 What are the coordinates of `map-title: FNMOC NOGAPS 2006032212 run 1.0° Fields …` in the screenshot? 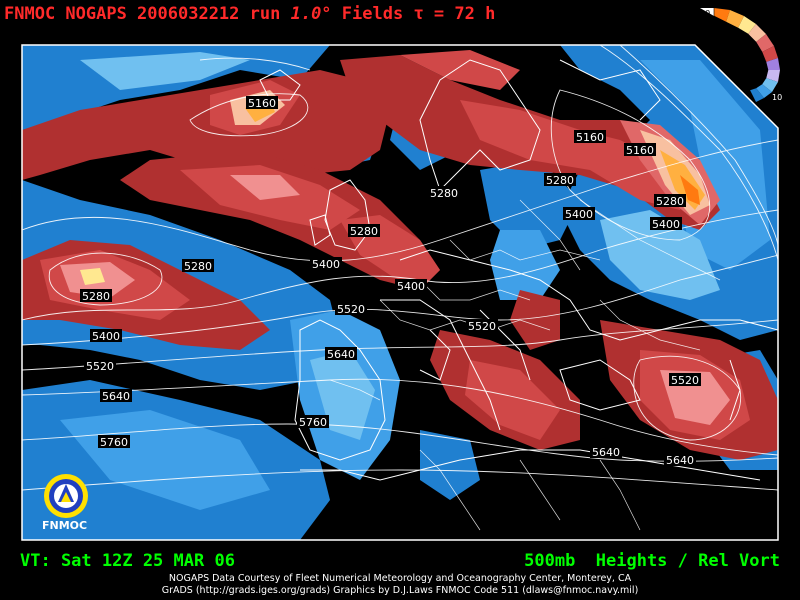 It's located at (249, 14).